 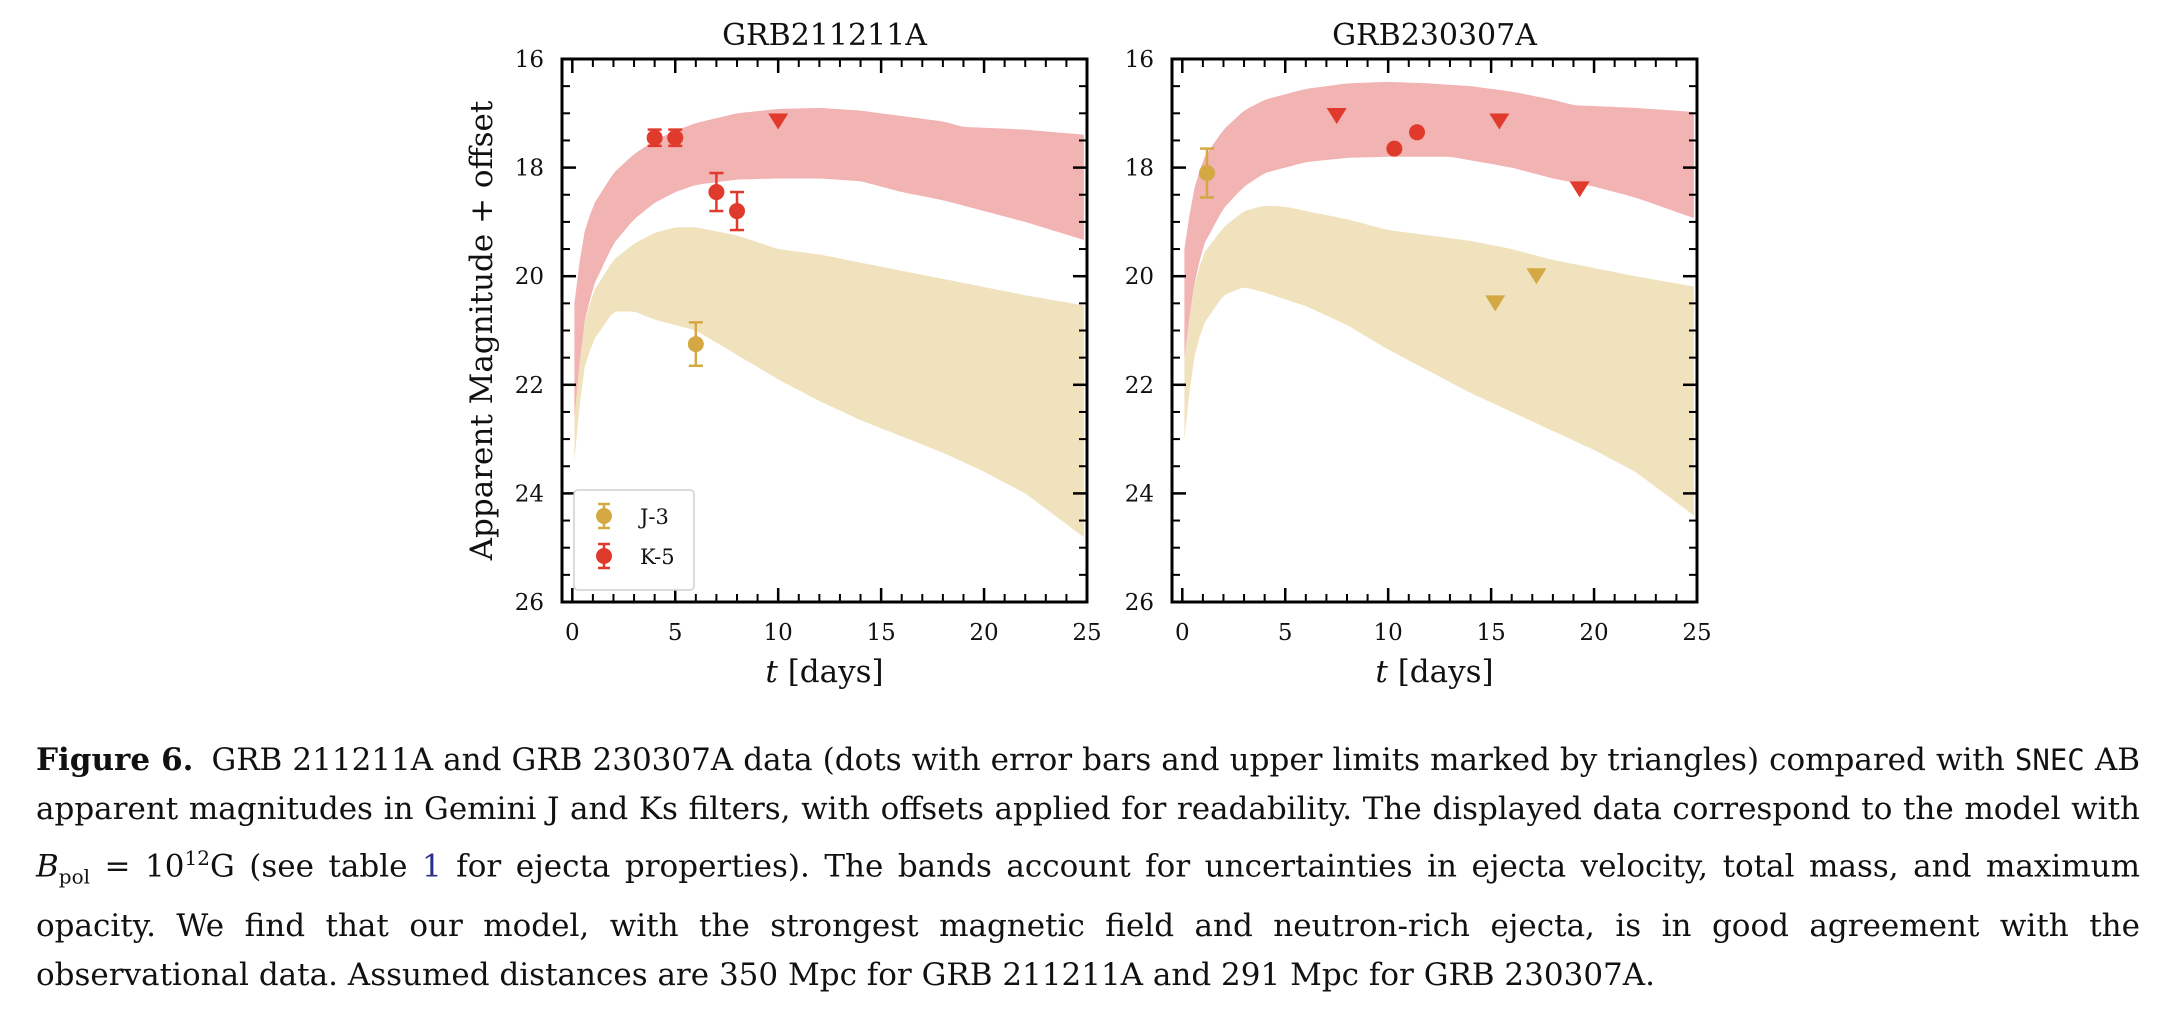 What do you see at coordinates (1434, 35) in the screenshot?
I see `chart-title: GRB230307A` at bounding box center [1434, 35].